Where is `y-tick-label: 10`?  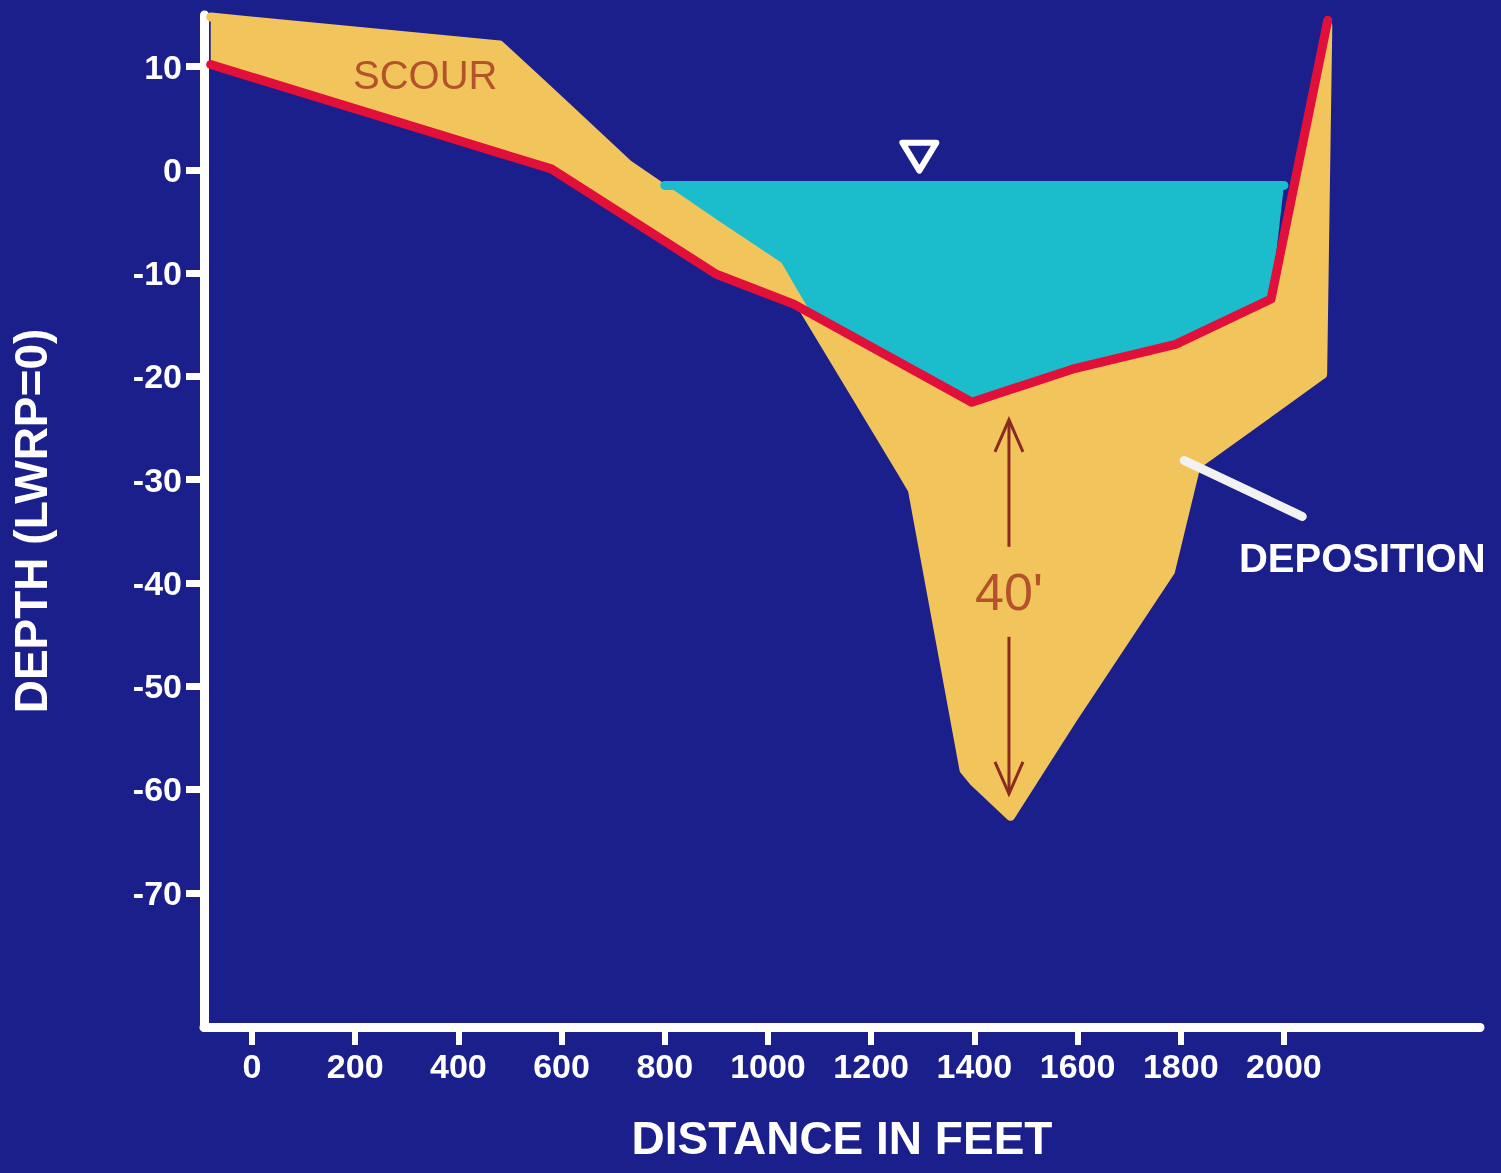
y-tick-label: 10 is located at coordinates (163, 66).